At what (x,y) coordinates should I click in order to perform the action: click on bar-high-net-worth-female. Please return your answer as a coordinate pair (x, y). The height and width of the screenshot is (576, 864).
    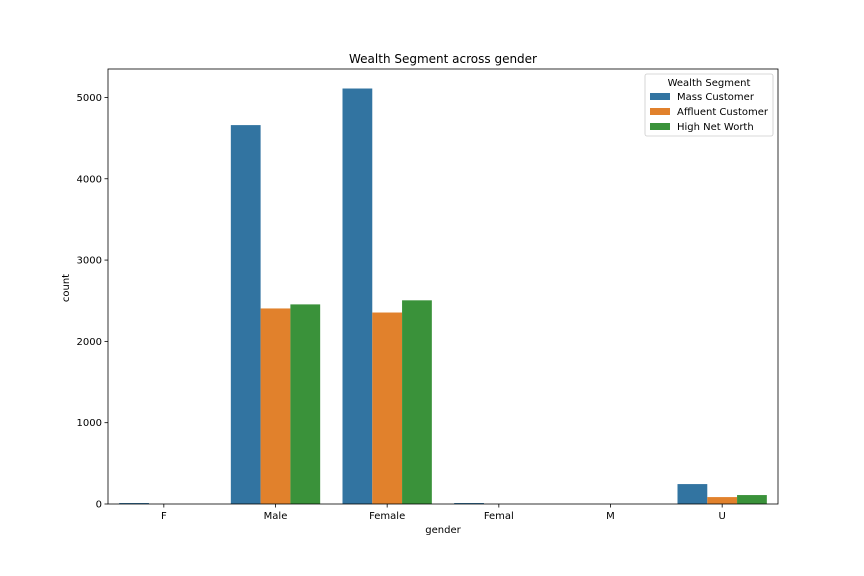
    Looking at the image, I should click on (417, 402).